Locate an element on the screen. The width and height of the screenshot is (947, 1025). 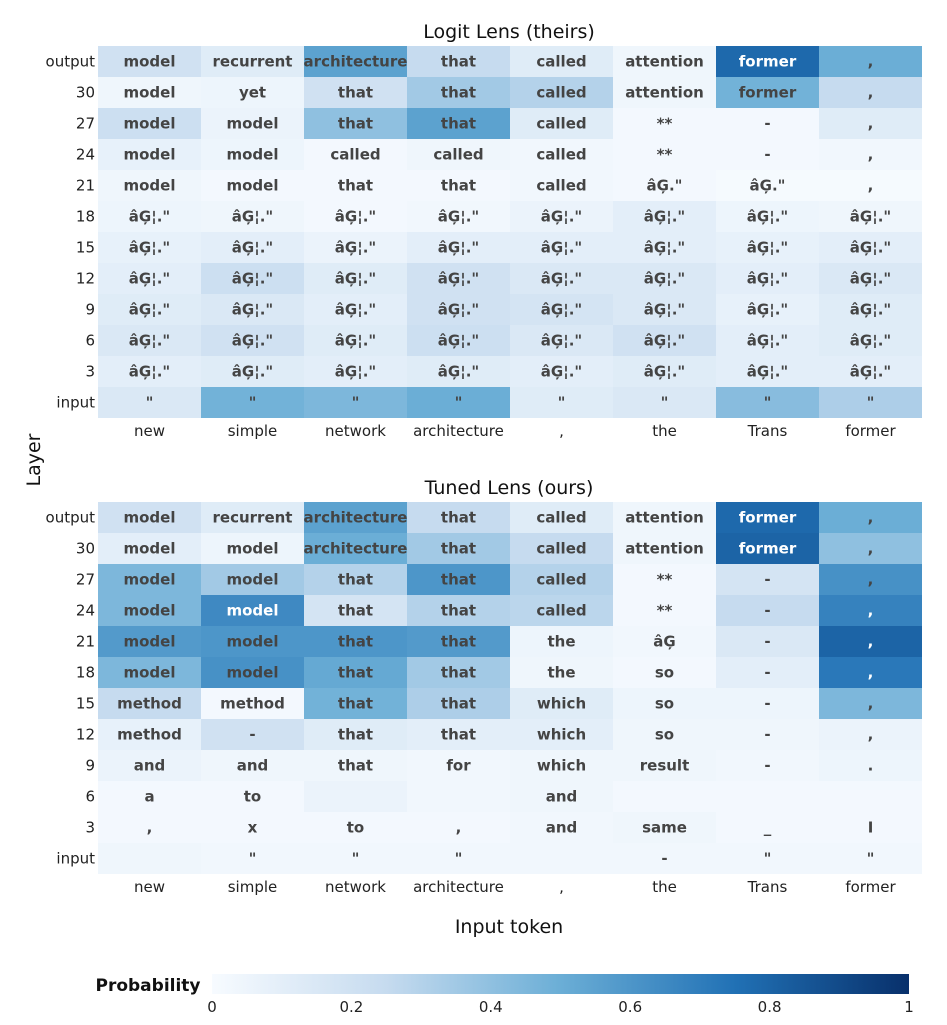
cell-token: I is located at coordinates (871, 828).